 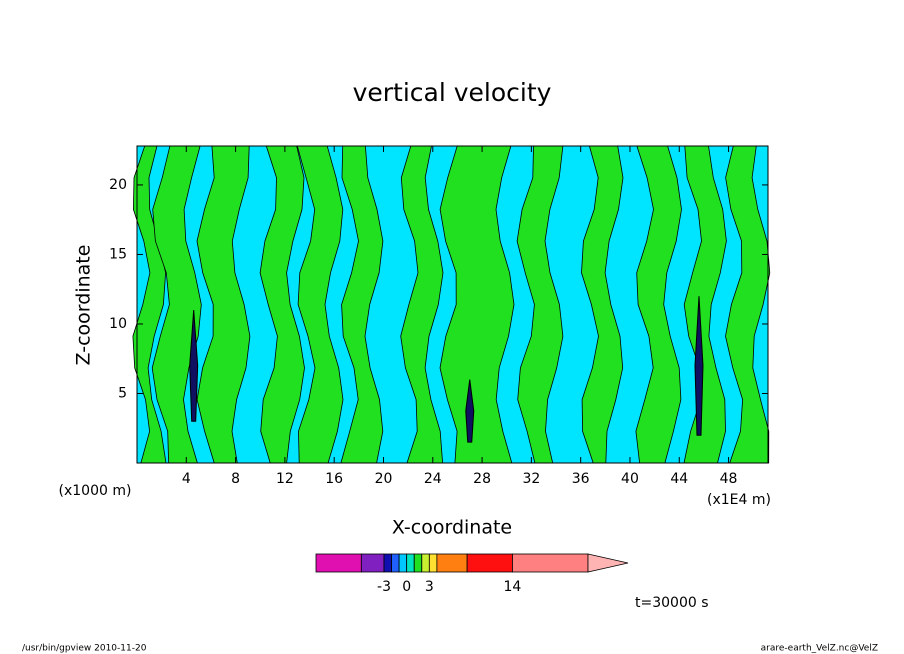 I want to click on colorbar-tick-label: -3, so click(x=384, y=587).